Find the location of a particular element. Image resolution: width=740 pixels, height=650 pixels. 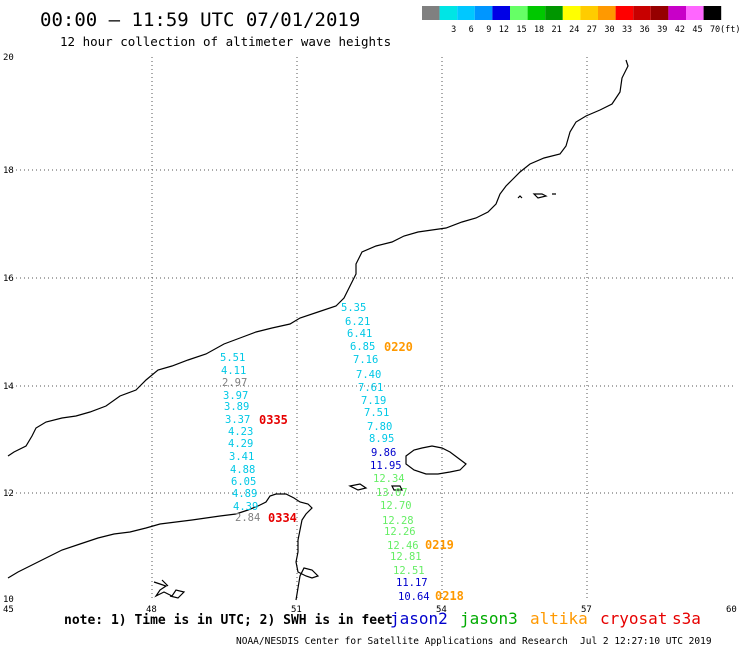

pass-time: 0335 is located at coordinates (273, 420).